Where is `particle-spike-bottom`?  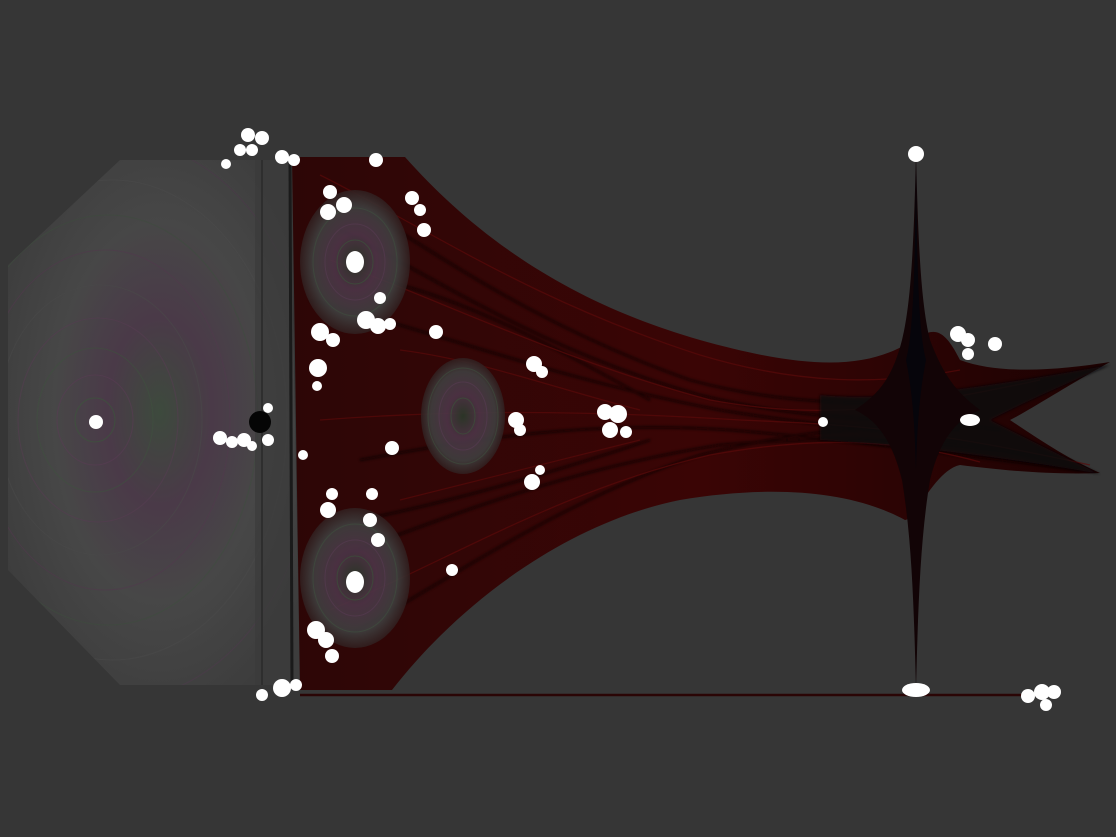
particle-spike-bottom is located at coordinates (916, 690).